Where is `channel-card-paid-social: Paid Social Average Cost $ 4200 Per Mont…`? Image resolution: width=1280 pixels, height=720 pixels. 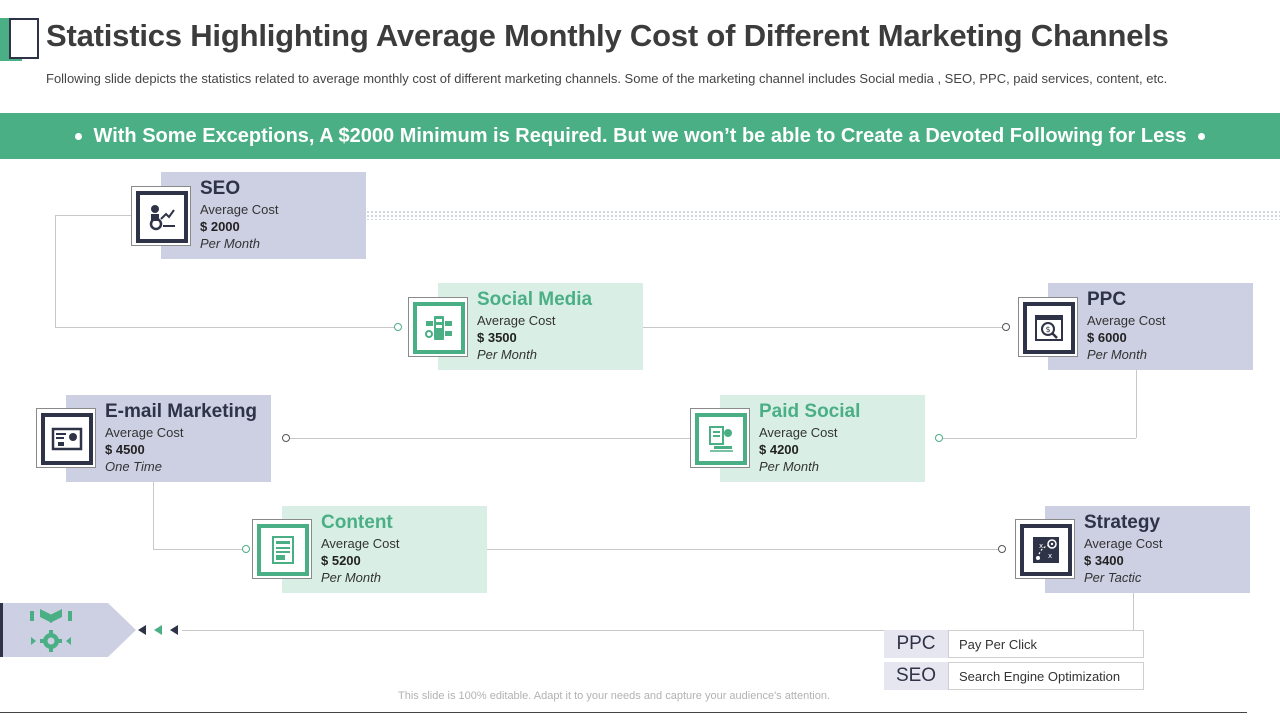 channel-card-paid-social: Paid Social Average Cost $ 4200 Per Mont… is located at coordinates (822, 438).